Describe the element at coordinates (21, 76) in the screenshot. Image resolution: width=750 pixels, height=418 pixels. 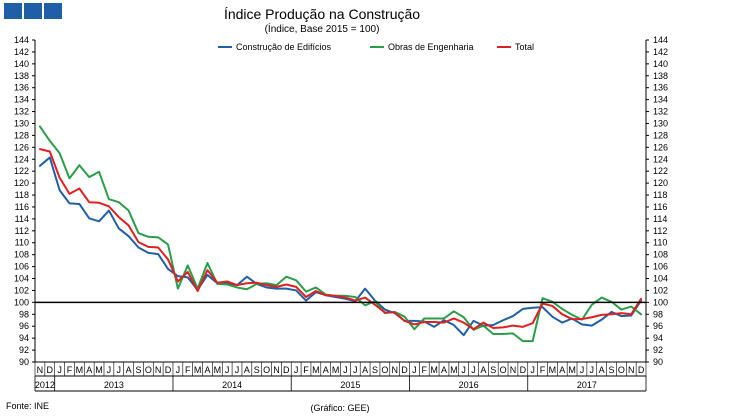
I see `y-tick-label-left: 138` at that location.